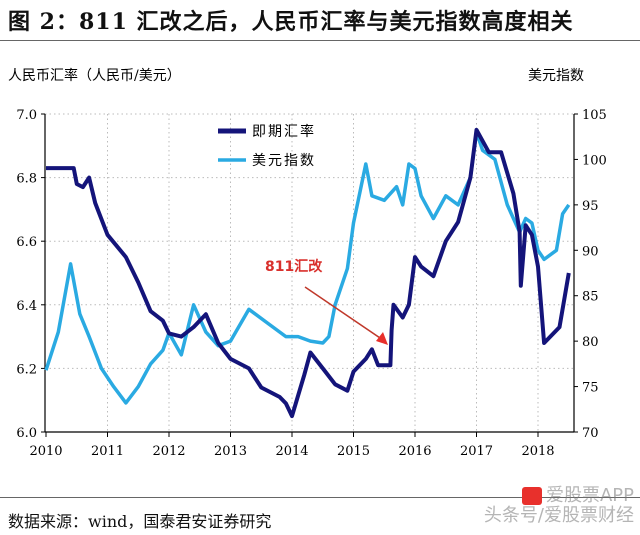 The width and height of the screenshot is (640, 535). What do you see at coordinates (558, 505) in the screenshot?
I see `watermark: 爱股票APP 头条号/爱股票财经` at bounding box center [558, 505].